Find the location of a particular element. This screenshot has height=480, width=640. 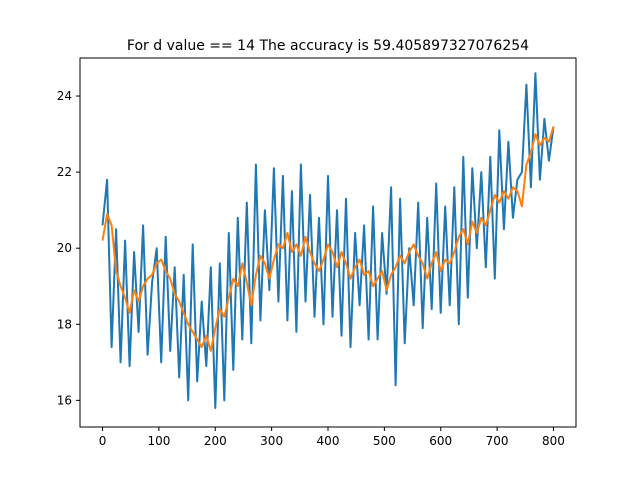

x-tick-label: 800 is located at coordinates (553, 441).